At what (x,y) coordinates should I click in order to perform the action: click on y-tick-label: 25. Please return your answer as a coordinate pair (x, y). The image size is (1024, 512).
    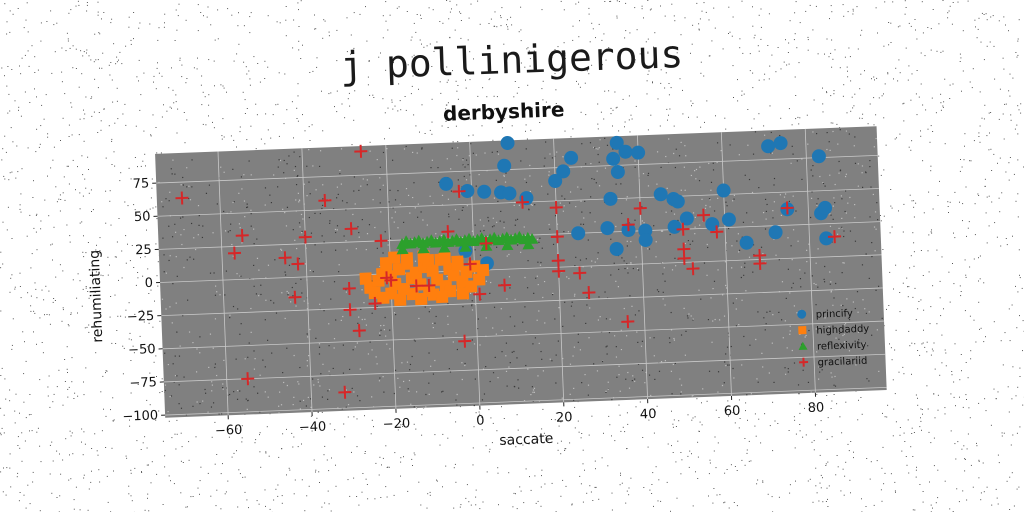
    Looking at the image, I should click on (143, 251).